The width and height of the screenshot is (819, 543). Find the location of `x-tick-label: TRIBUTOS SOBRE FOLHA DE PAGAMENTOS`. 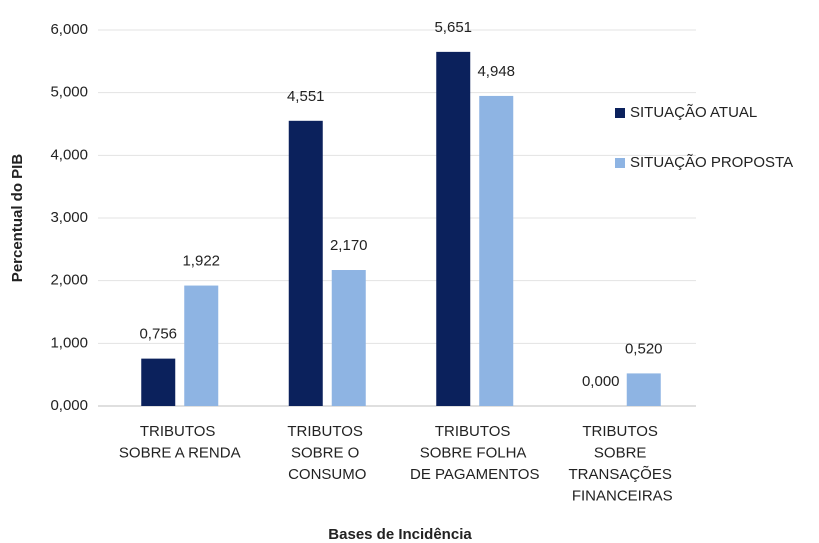

x-tick-label: TRIBUTOS SOBRE FOLHA DE PAGAMENTOS is located at coordinates (474, 453).